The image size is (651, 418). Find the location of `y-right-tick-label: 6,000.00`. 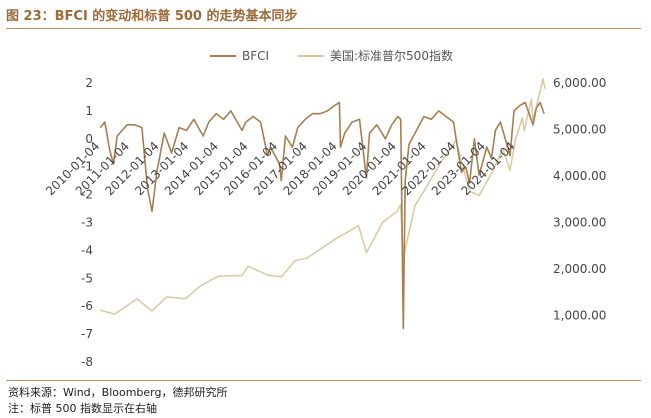

y-right-tick-label: 6,000.00 is located at coordinates (579, 83).